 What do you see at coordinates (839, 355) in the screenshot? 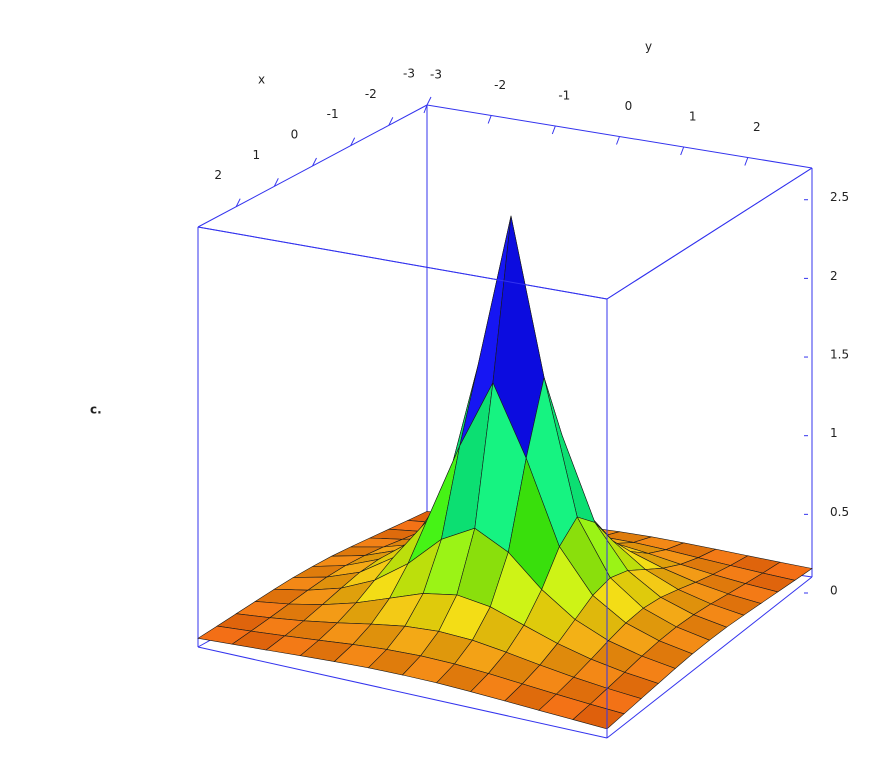
I see `z-tick-label: 1.5` at bounding box center [839, 355].